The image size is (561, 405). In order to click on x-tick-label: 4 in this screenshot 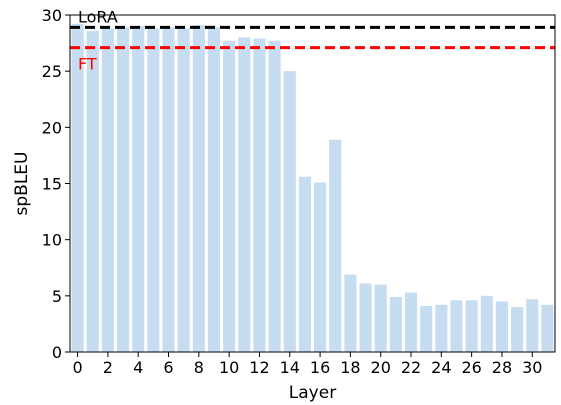, I will do `click(138, 367)`.